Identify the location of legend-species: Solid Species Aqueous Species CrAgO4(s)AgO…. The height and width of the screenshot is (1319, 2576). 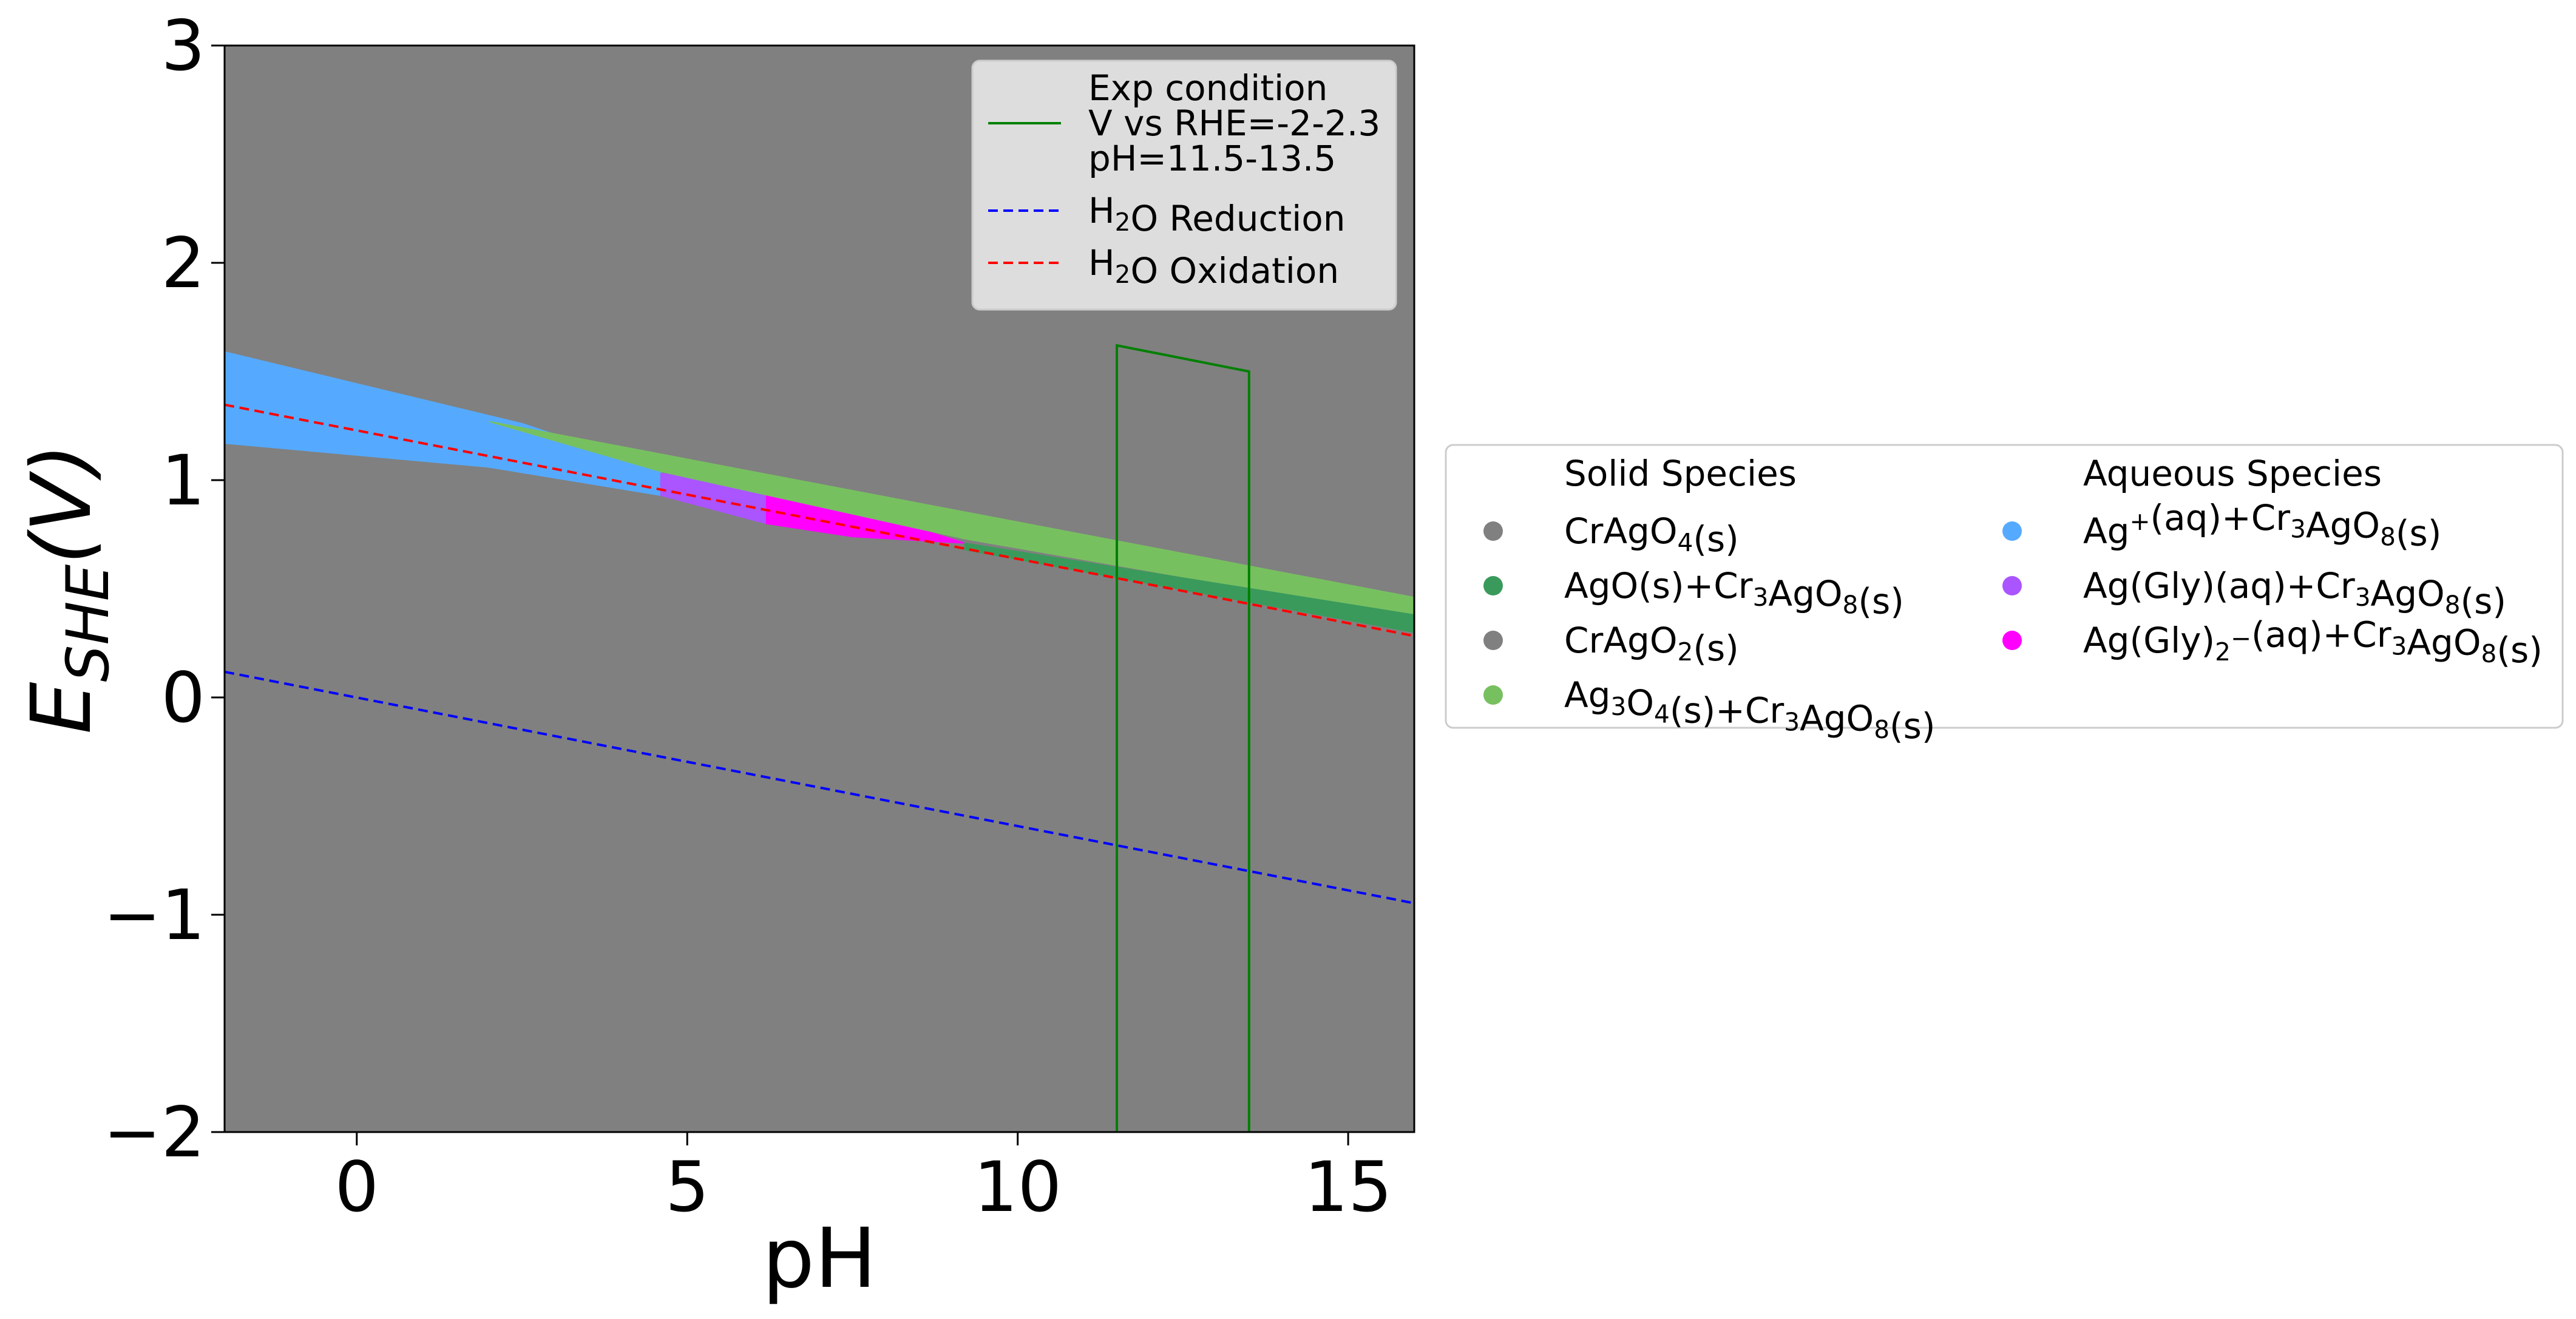
(2004, 595).